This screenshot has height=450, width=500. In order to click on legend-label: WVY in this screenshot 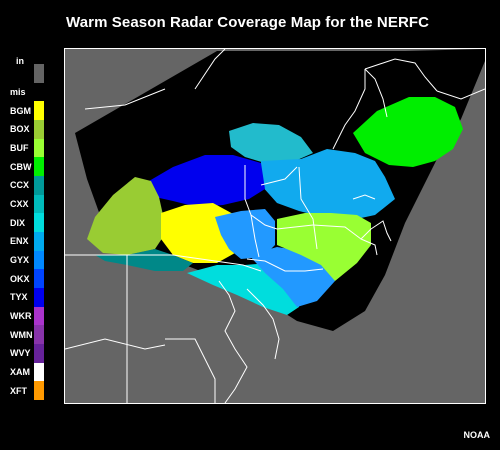, I will do `click(20, 353)`.